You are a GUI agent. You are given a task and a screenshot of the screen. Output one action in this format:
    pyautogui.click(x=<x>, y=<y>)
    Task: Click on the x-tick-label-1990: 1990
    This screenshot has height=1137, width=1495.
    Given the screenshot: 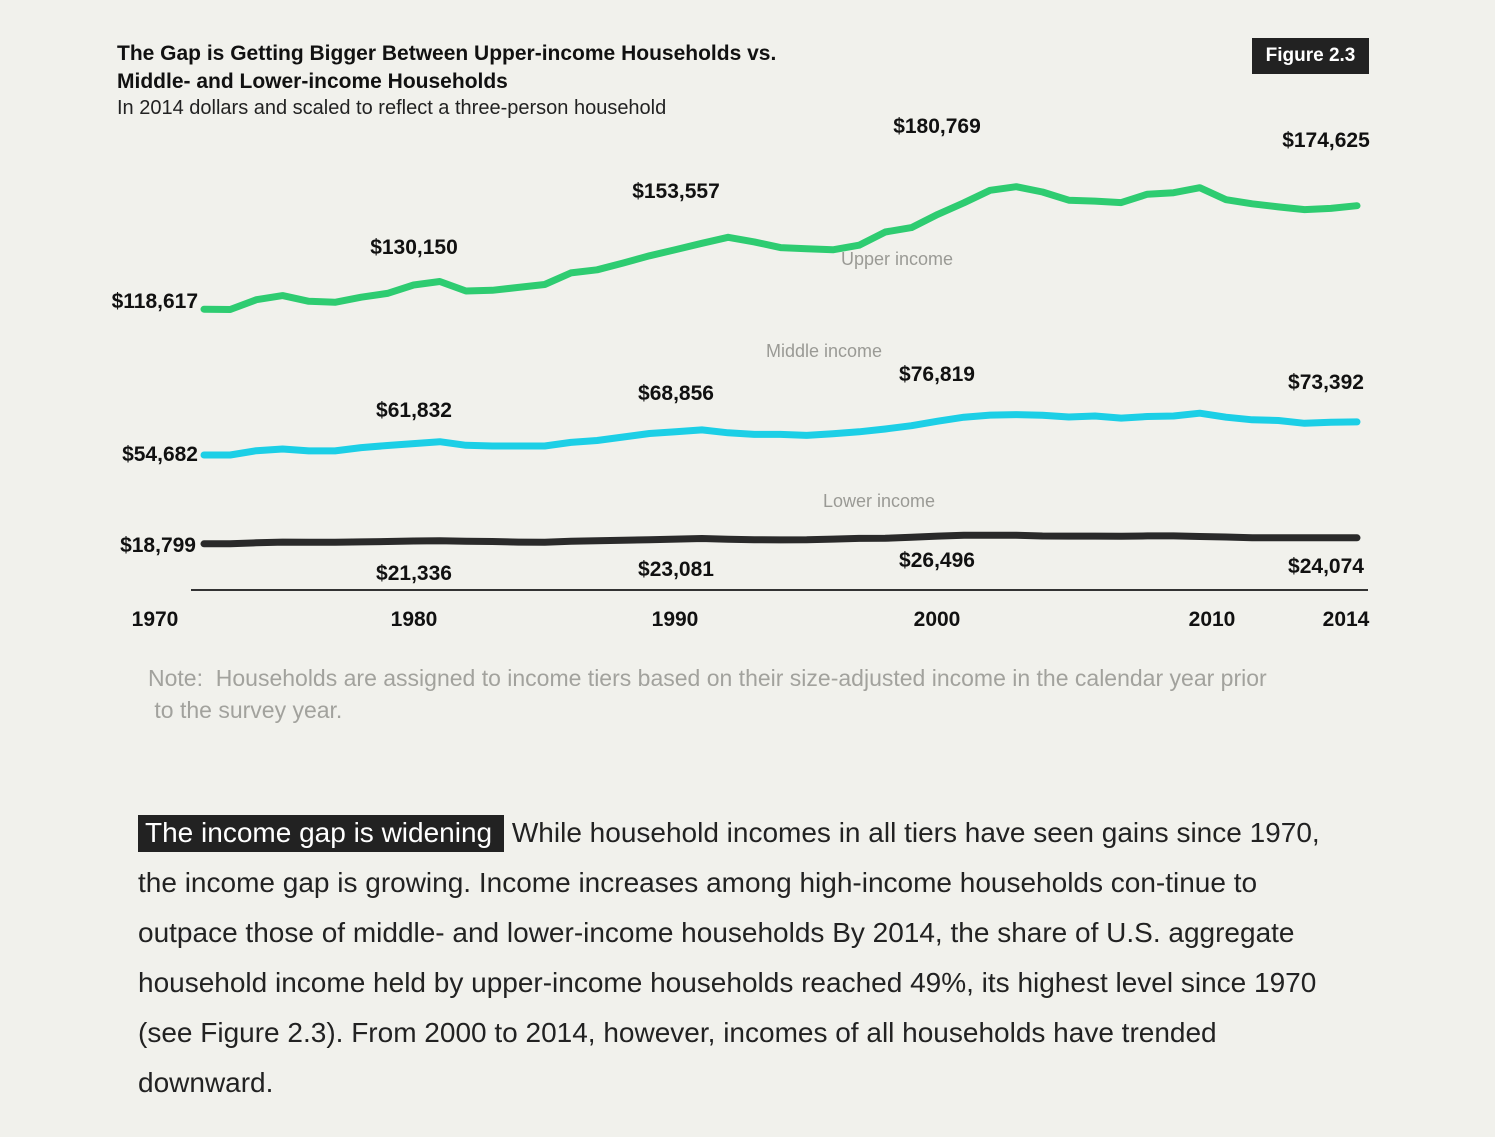 What is the action you would take?
    pyautogui.click(x=675, y=619)
    